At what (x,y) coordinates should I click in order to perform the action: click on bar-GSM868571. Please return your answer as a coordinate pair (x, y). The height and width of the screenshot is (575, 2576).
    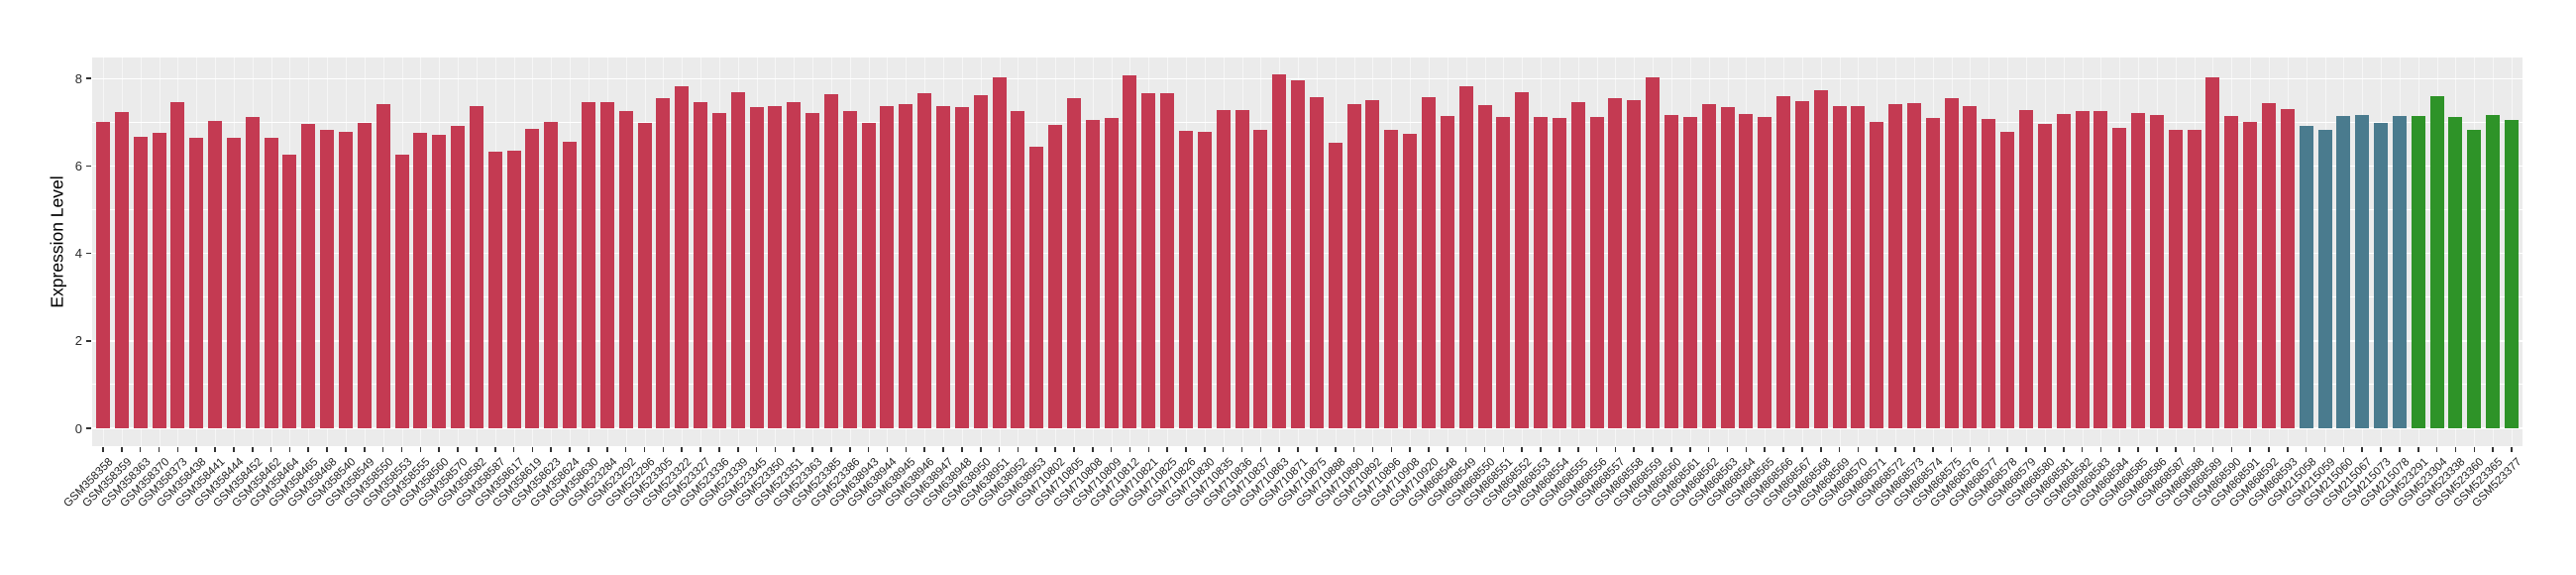
    Looking at the image, I should click on (1877, 275).